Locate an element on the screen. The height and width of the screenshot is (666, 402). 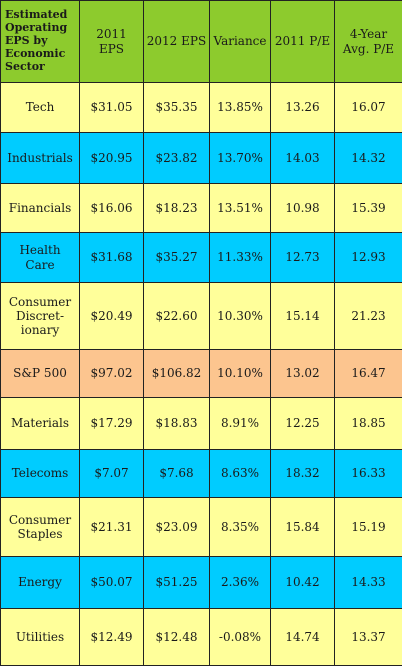
cell-variance: 13.51% is located at coordinates (240, 208).